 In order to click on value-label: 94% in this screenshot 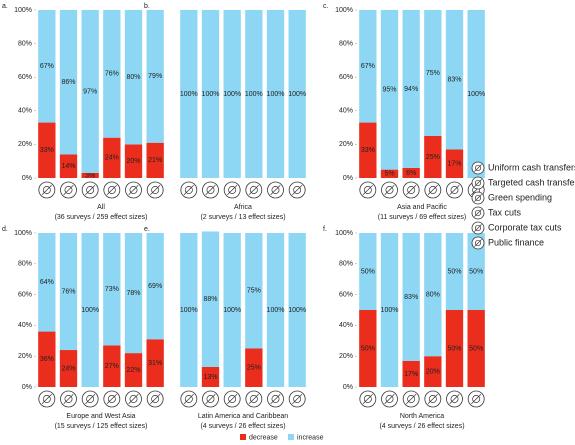, I will do `click(411, 89)`.